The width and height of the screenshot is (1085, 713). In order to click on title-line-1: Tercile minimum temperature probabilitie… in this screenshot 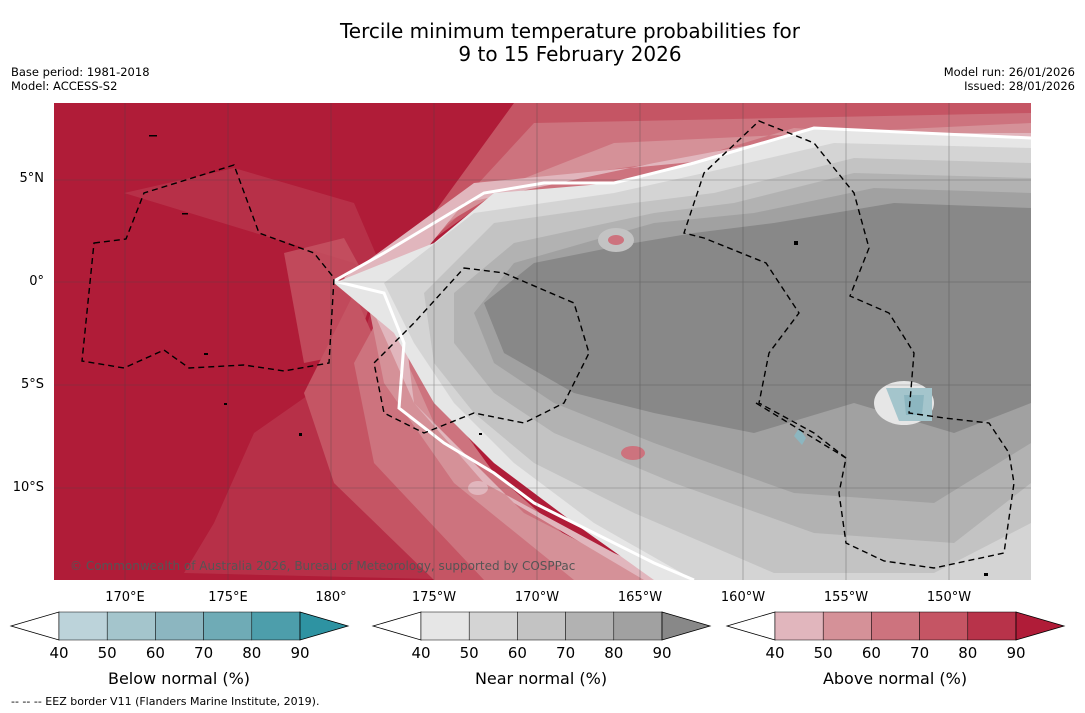, I will do `click(570, 31)`.